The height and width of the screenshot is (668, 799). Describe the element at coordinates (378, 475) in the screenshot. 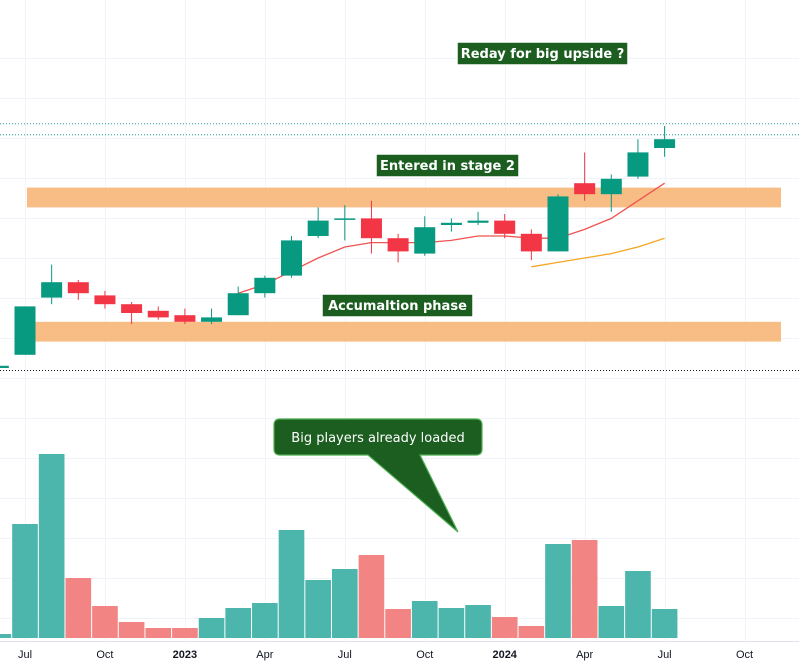

I see `callout-big-players: Big players already loaded` at that location.